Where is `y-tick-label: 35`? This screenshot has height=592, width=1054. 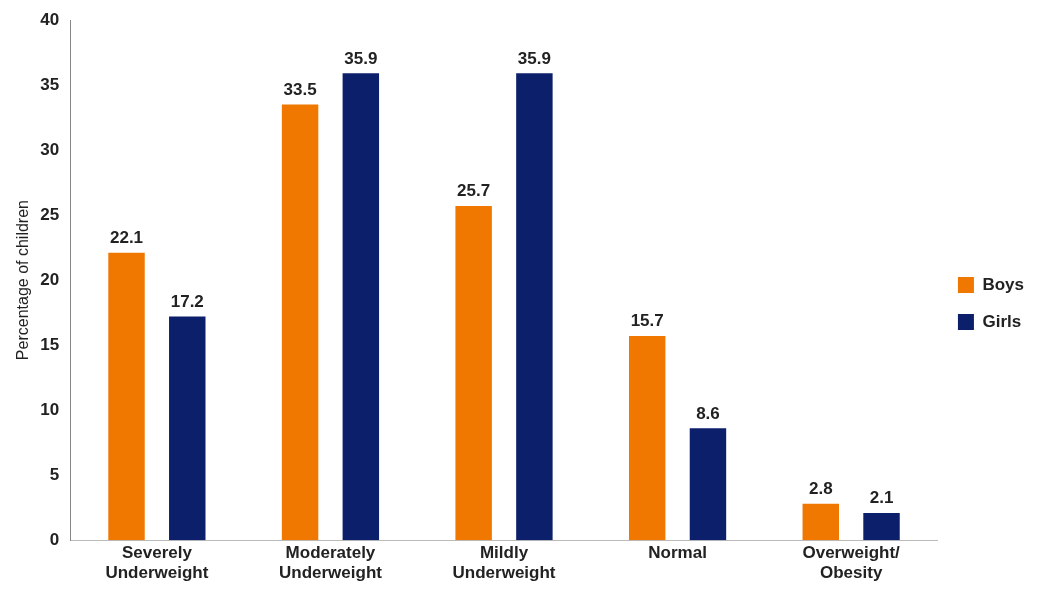 y-tick-label: 35 is located at coordinates (50, 84).